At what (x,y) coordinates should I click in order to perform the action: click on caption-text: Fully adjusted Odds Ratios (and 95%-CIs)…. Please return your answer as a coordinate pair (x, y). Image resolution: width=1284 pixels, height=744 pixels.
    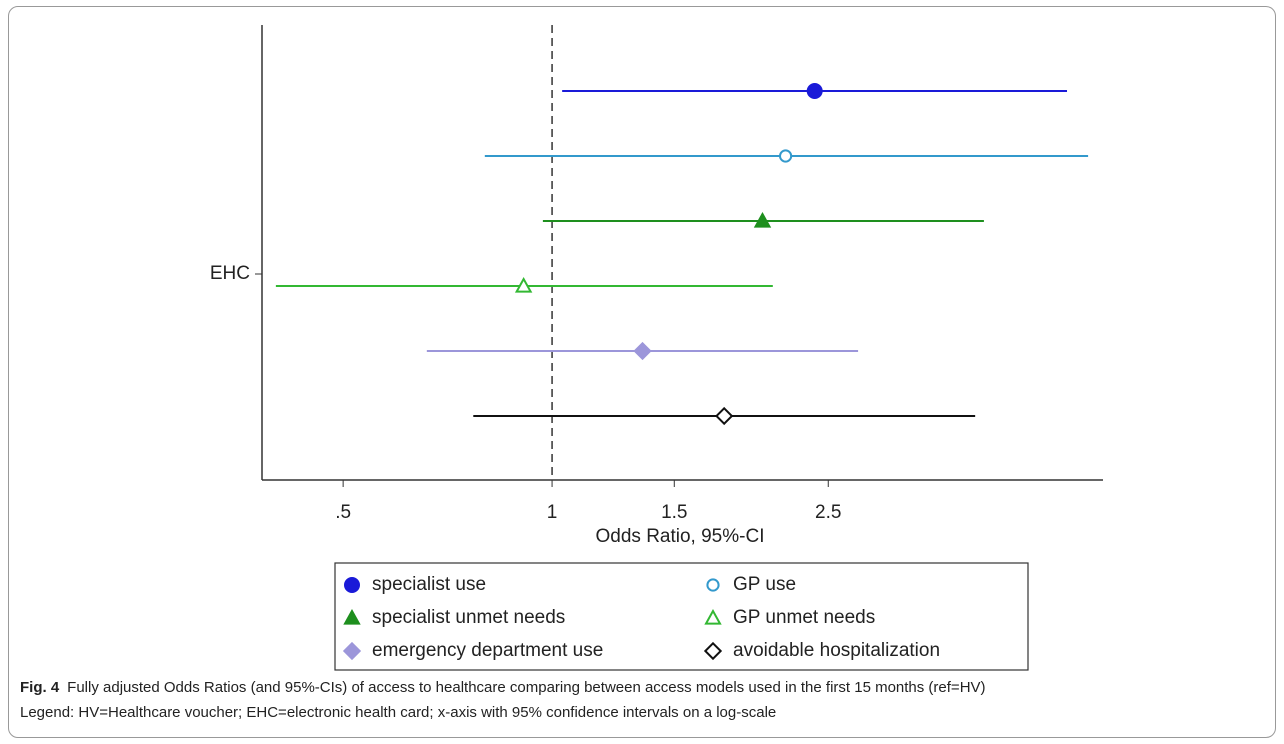
    Looking at the image, I should click on (526, 687).